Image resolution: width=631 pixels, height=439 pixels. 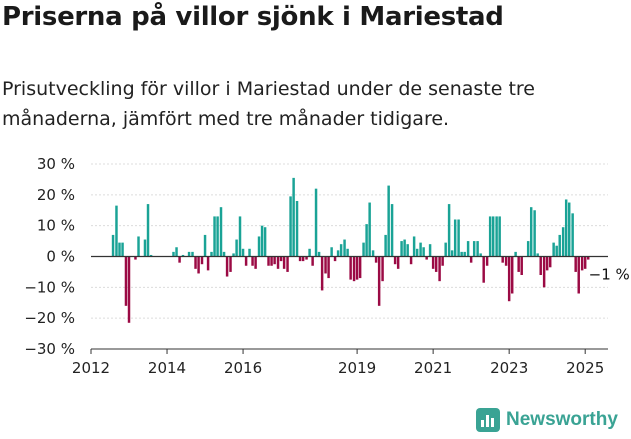 I want to click on y-tick-label: 30 %, so click(x=56, y=164).